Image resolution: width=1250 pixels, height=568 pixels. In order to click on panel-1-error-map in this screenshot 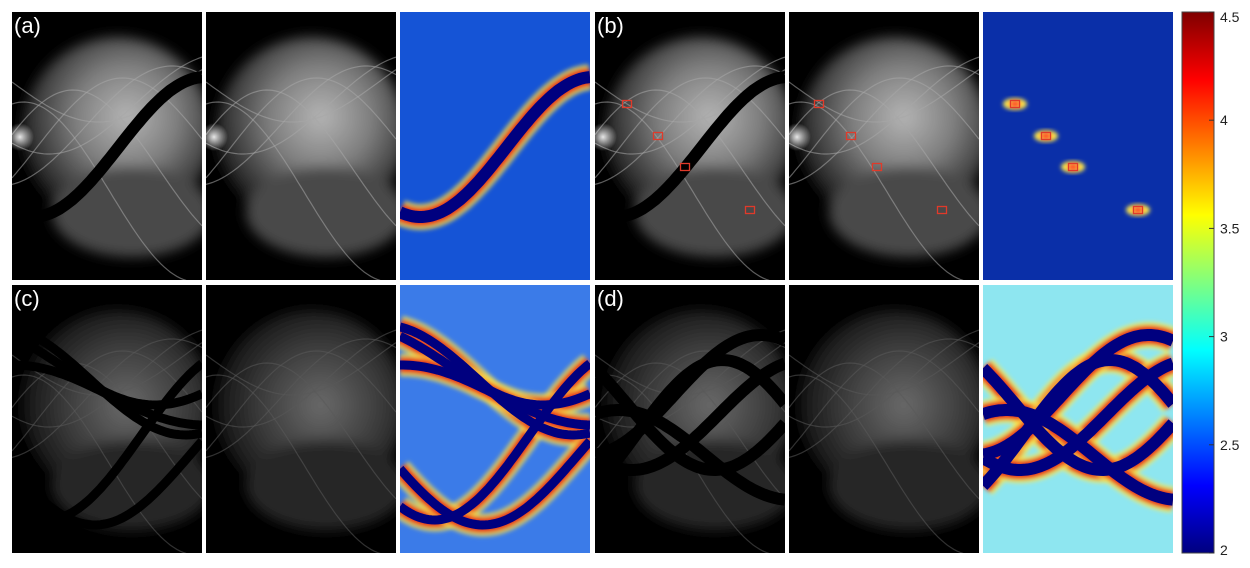, I will do `click(495, 146)`.